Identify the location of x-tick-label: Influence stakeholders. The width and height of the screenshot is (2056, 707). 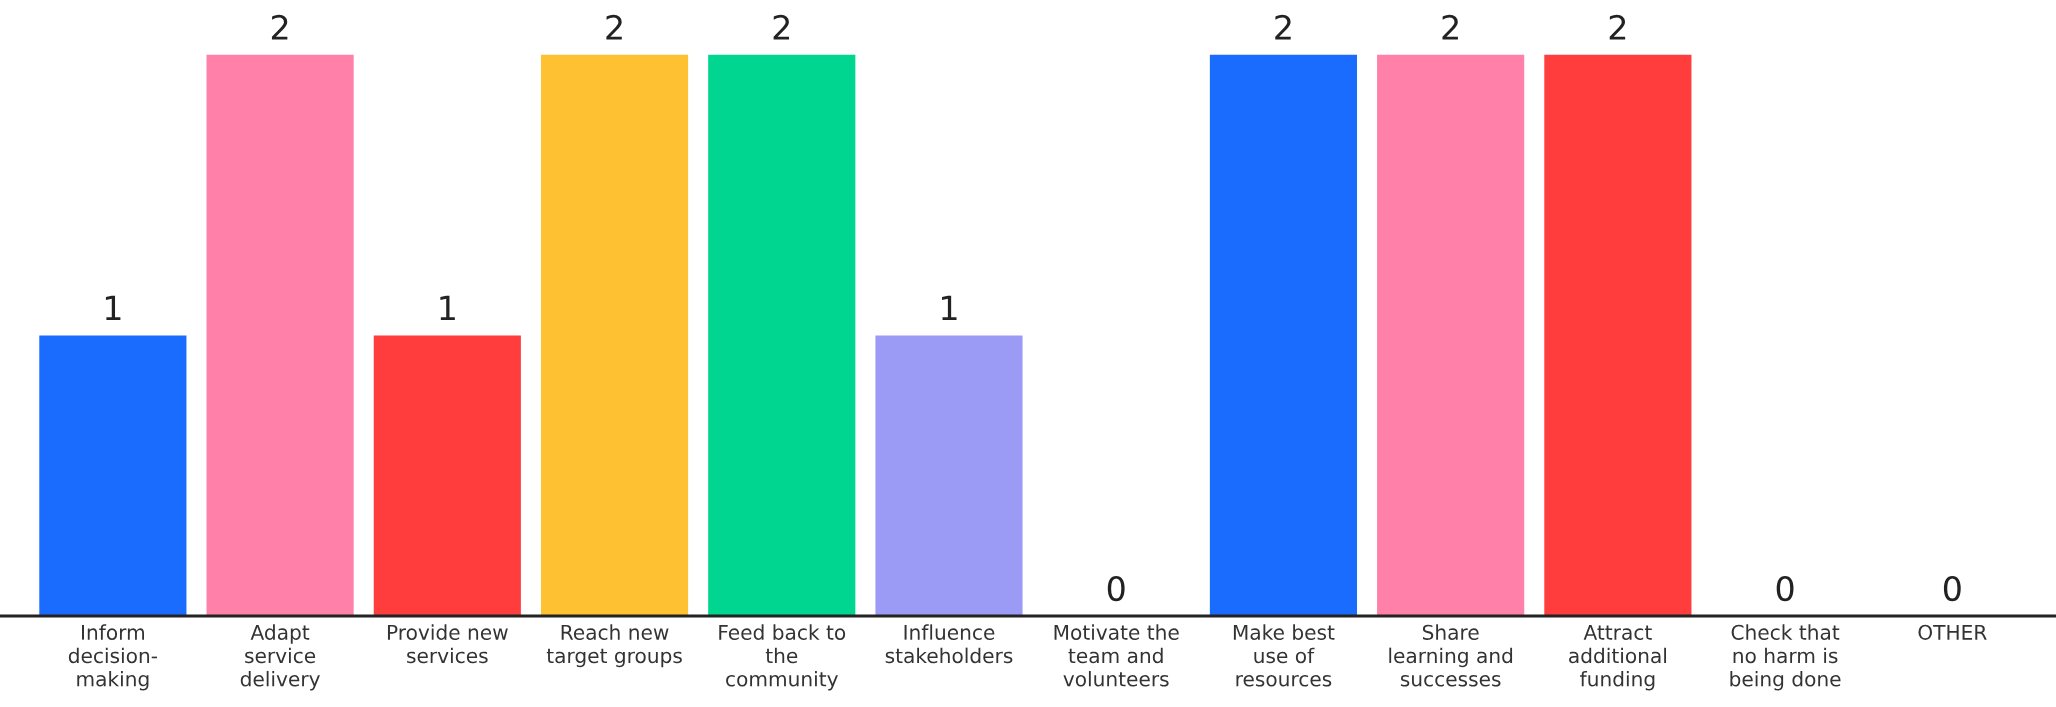
(949, 644).